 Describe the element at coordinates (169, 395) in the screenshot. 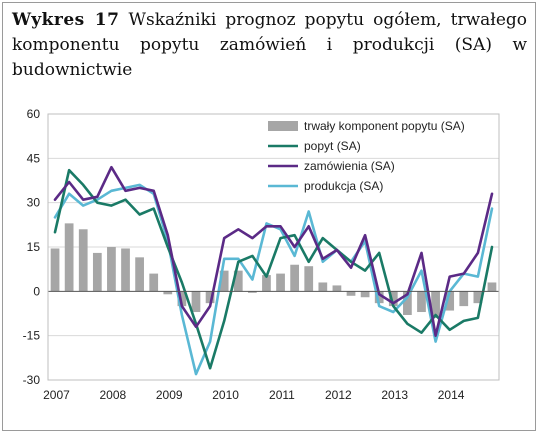

I see `x-tick-label: 2009` at that location.